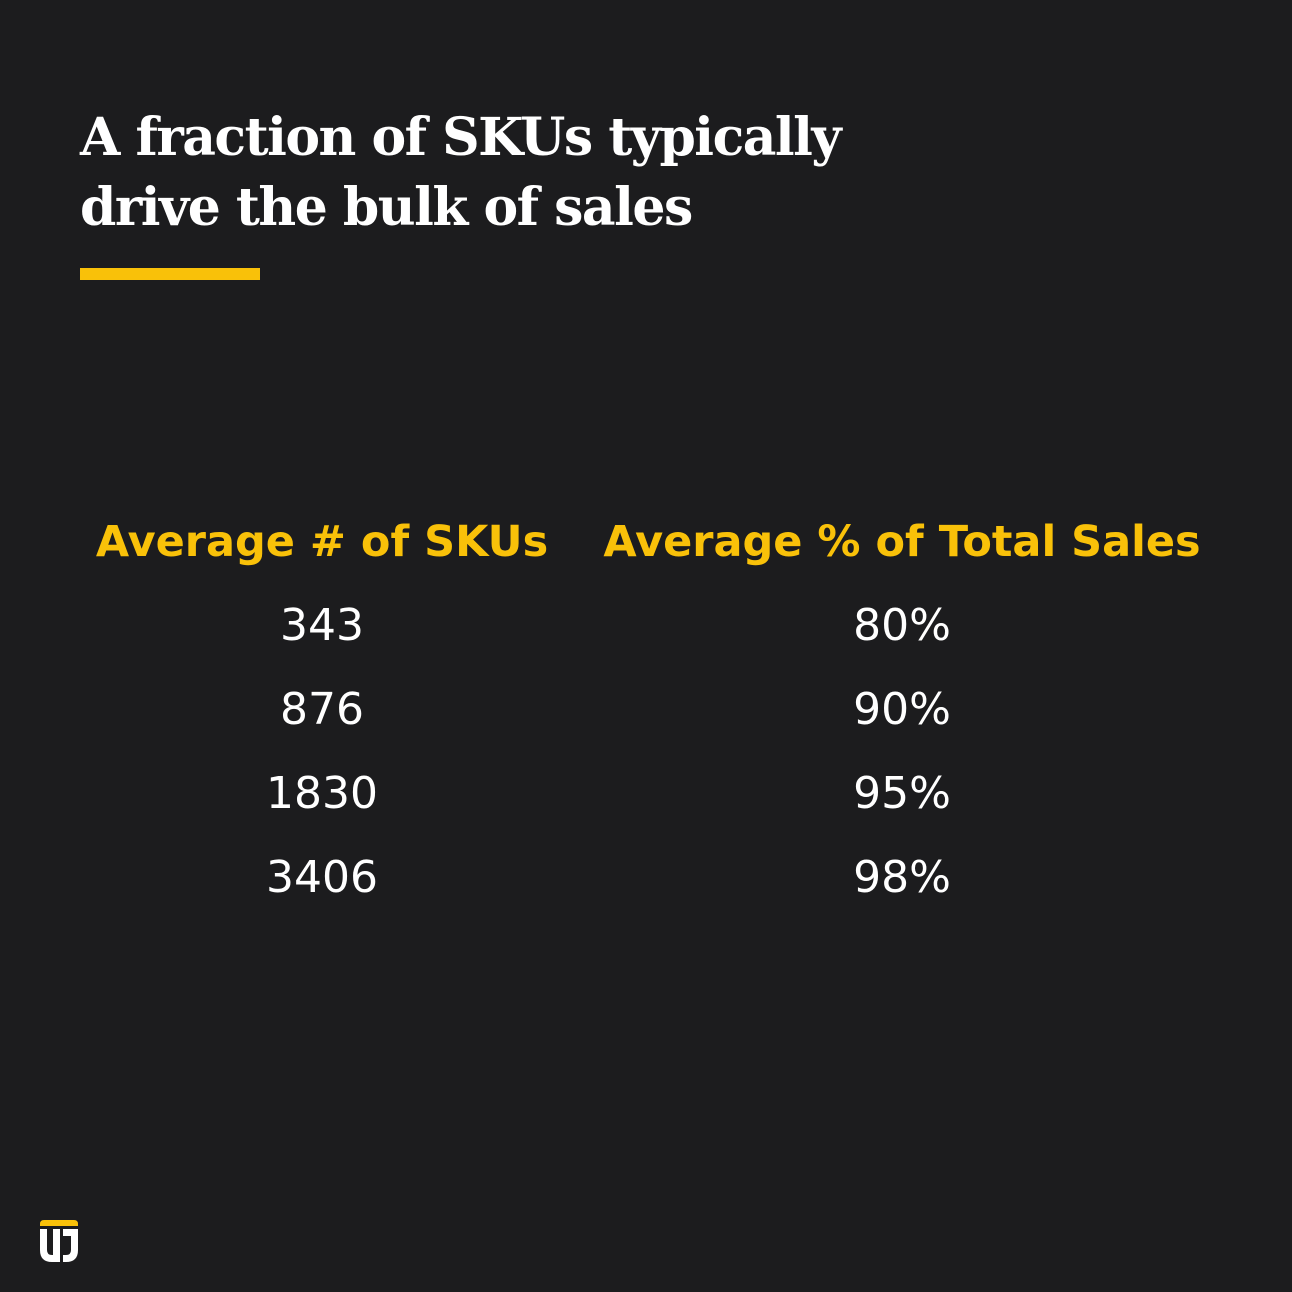 This screenshot has width=1292, height=1292. I want to click on title-line-2: drive the bulk of sales, so click(386, 207).